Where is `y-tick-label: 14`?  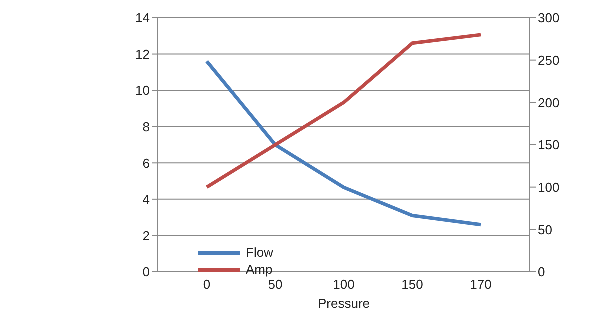
y-tick-label: 14 is located at coordinates (143, 18).